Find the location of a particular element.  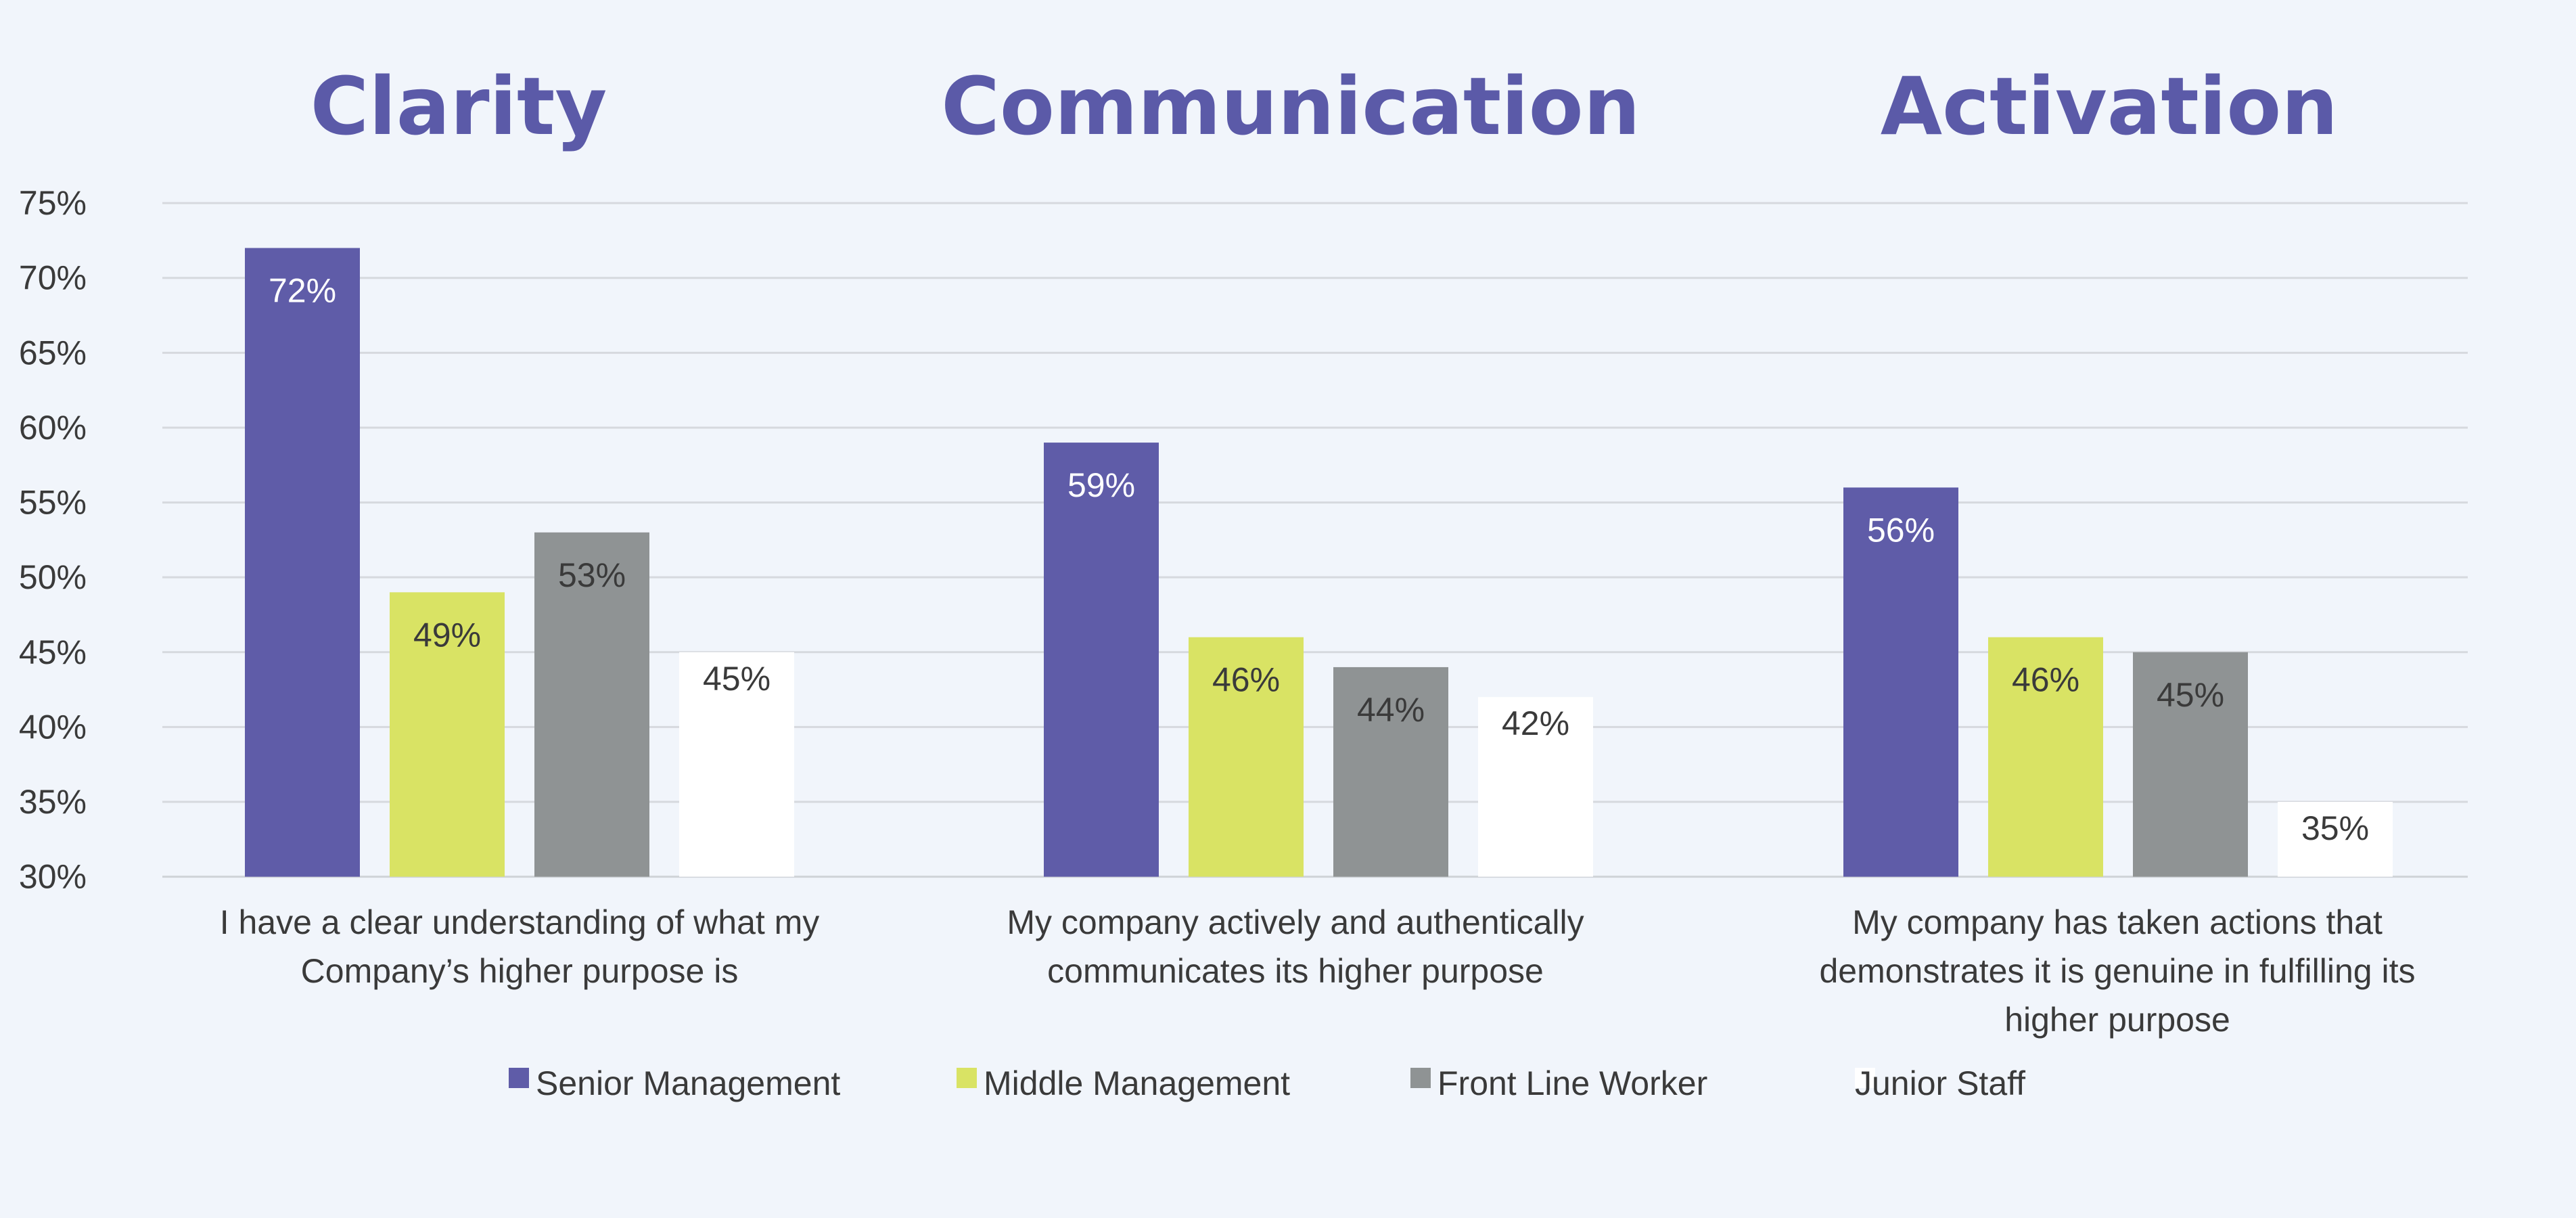

y-tick-label: 30% is located at coordinates (53, 877).